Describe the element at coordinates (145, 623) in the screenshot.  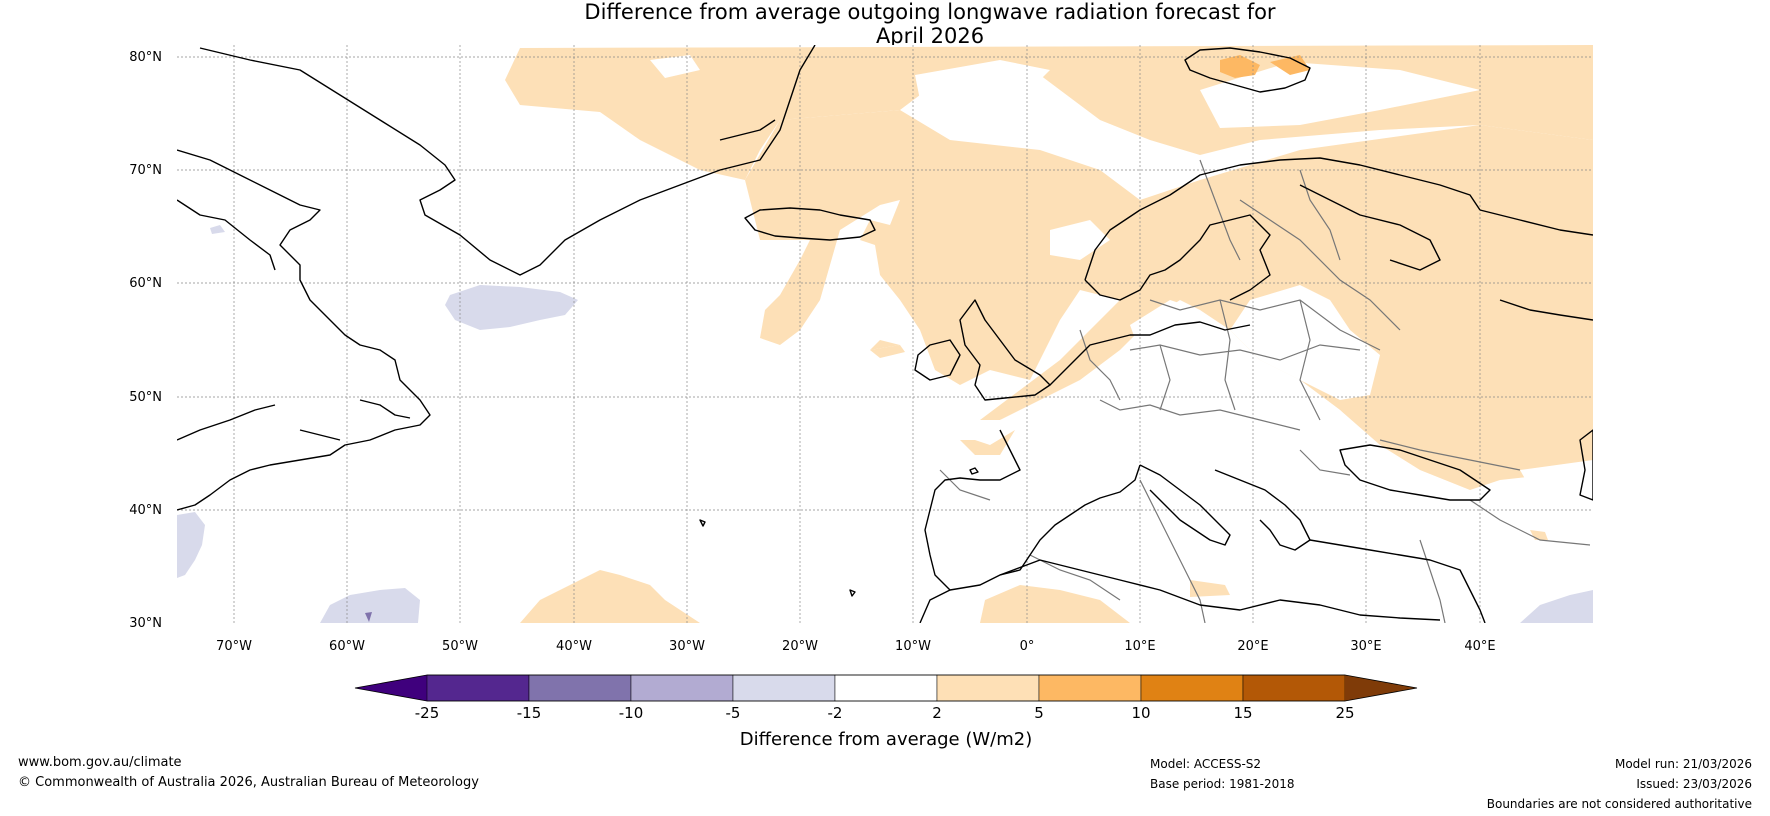
I see `lat-label-30n: 30°N` at that location.